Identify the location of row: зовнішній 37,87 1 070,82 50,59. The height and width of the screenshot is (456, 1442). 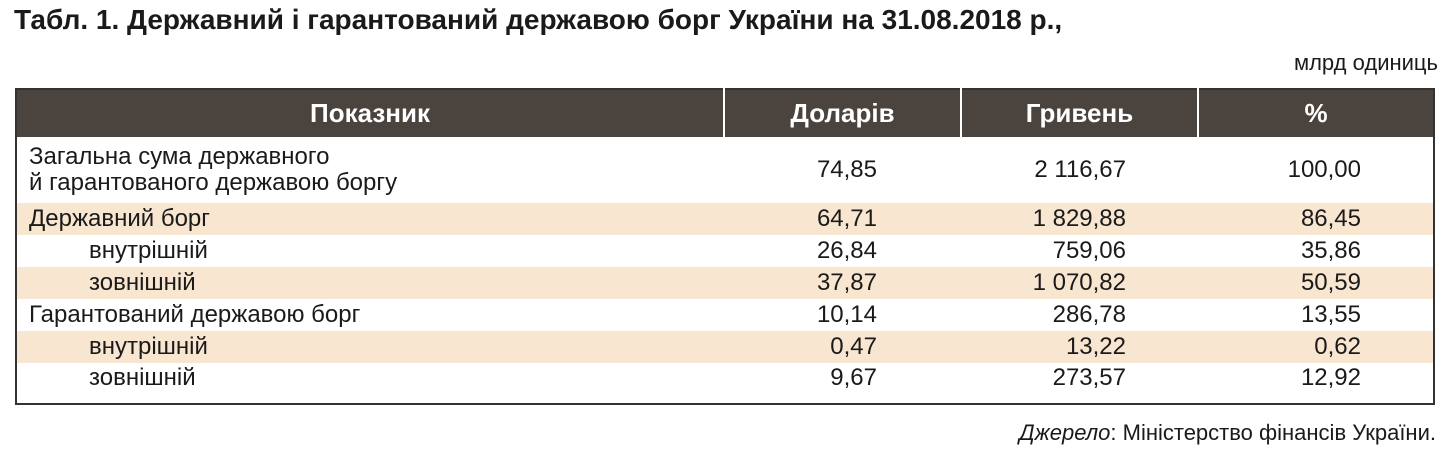
(725, 283).